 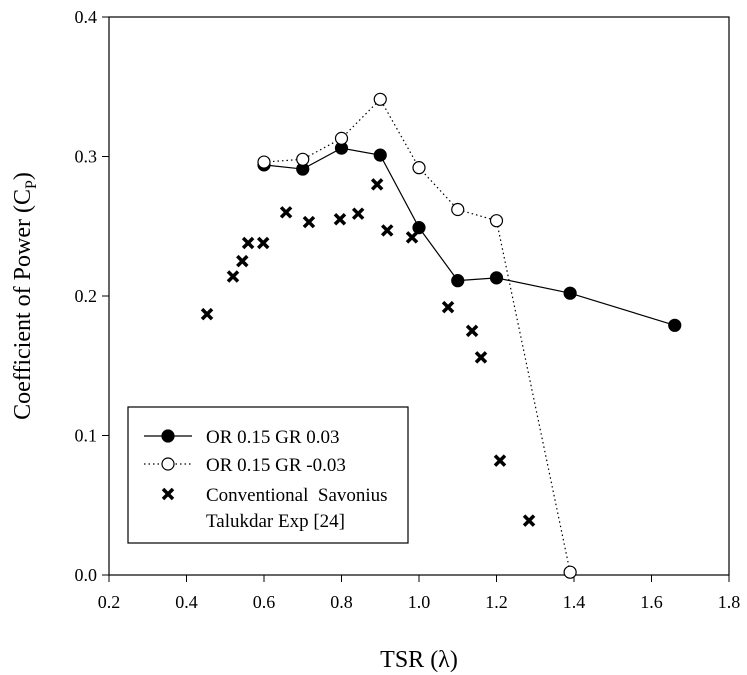 What do you see at coordinates (86, 296) in the screenshot?
I see `y-tick-label: 0.2` at bounding box center [86, 296].